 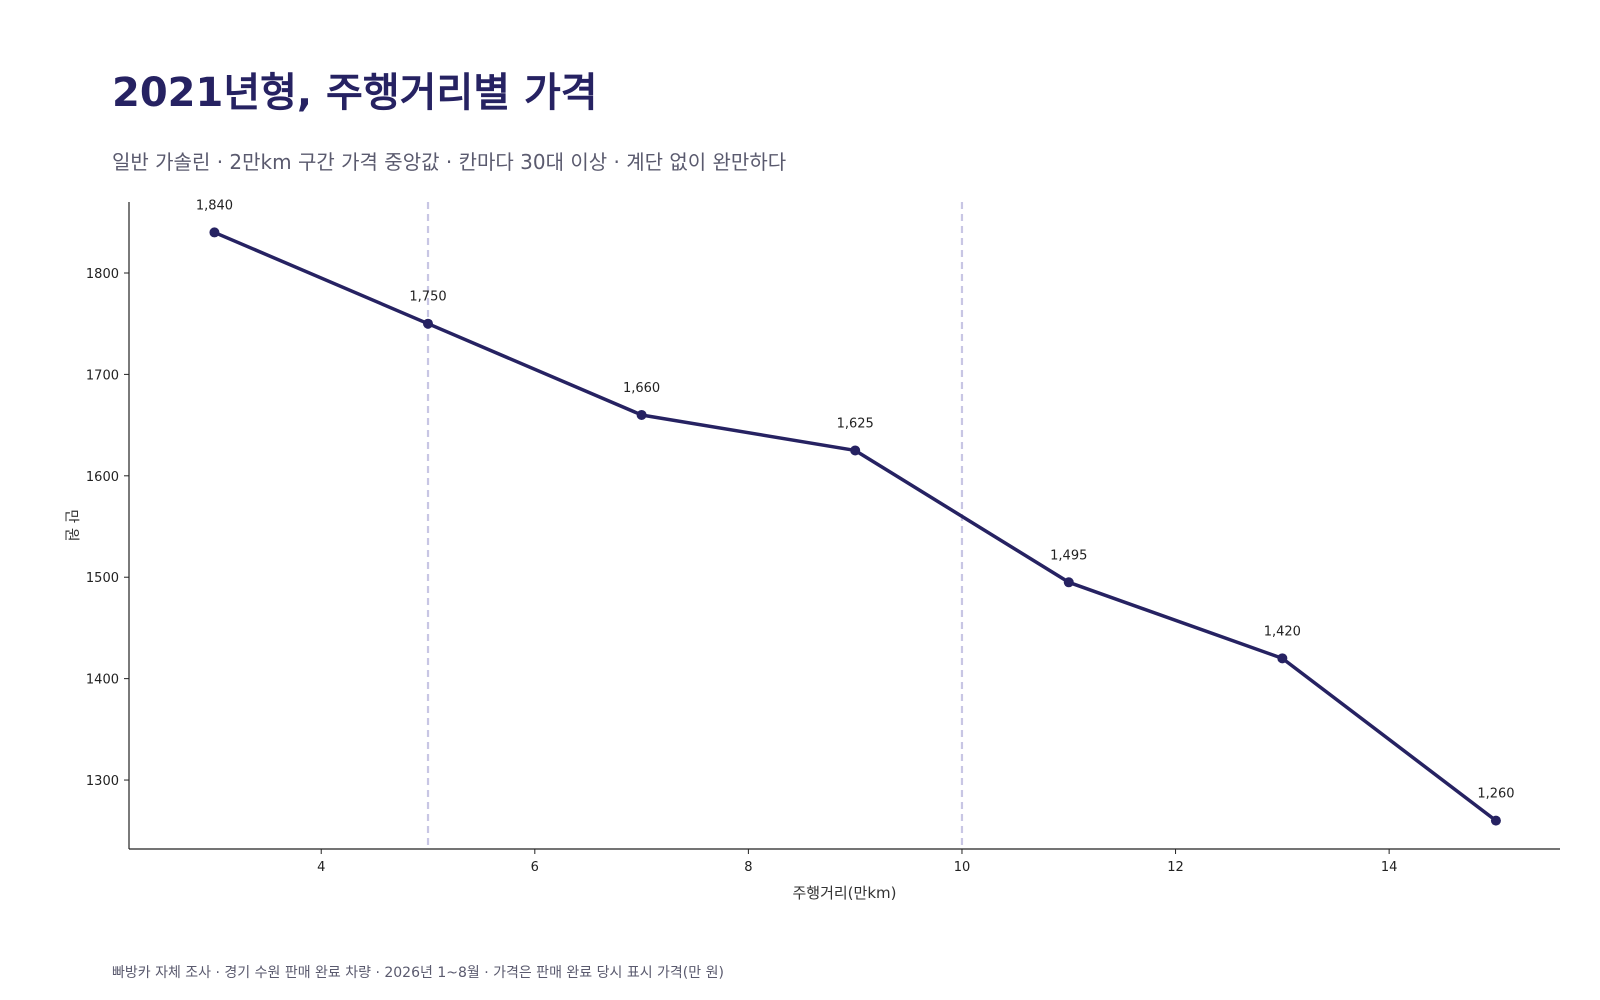 I want to click on y-tick-label: 1500, so click(x=102, y=578).